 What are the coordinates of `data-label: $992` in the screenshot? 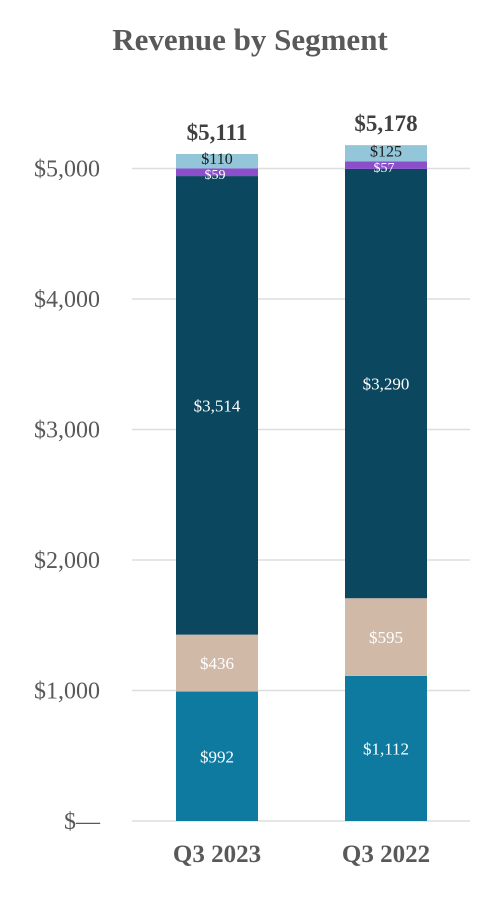 It's located at (217, 756).